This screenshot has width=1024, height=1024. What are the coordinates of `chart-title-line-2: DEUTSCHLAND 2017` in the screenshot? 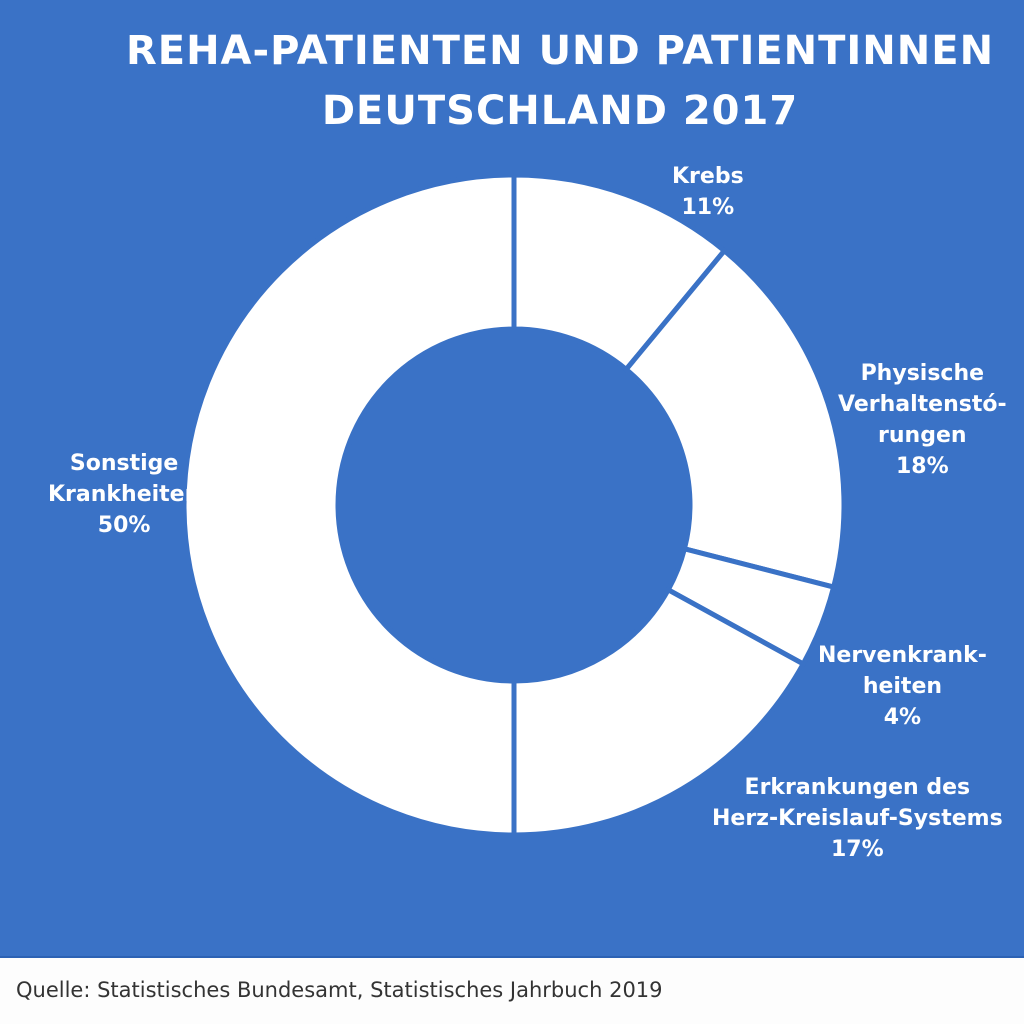 It's located at (560, 111).